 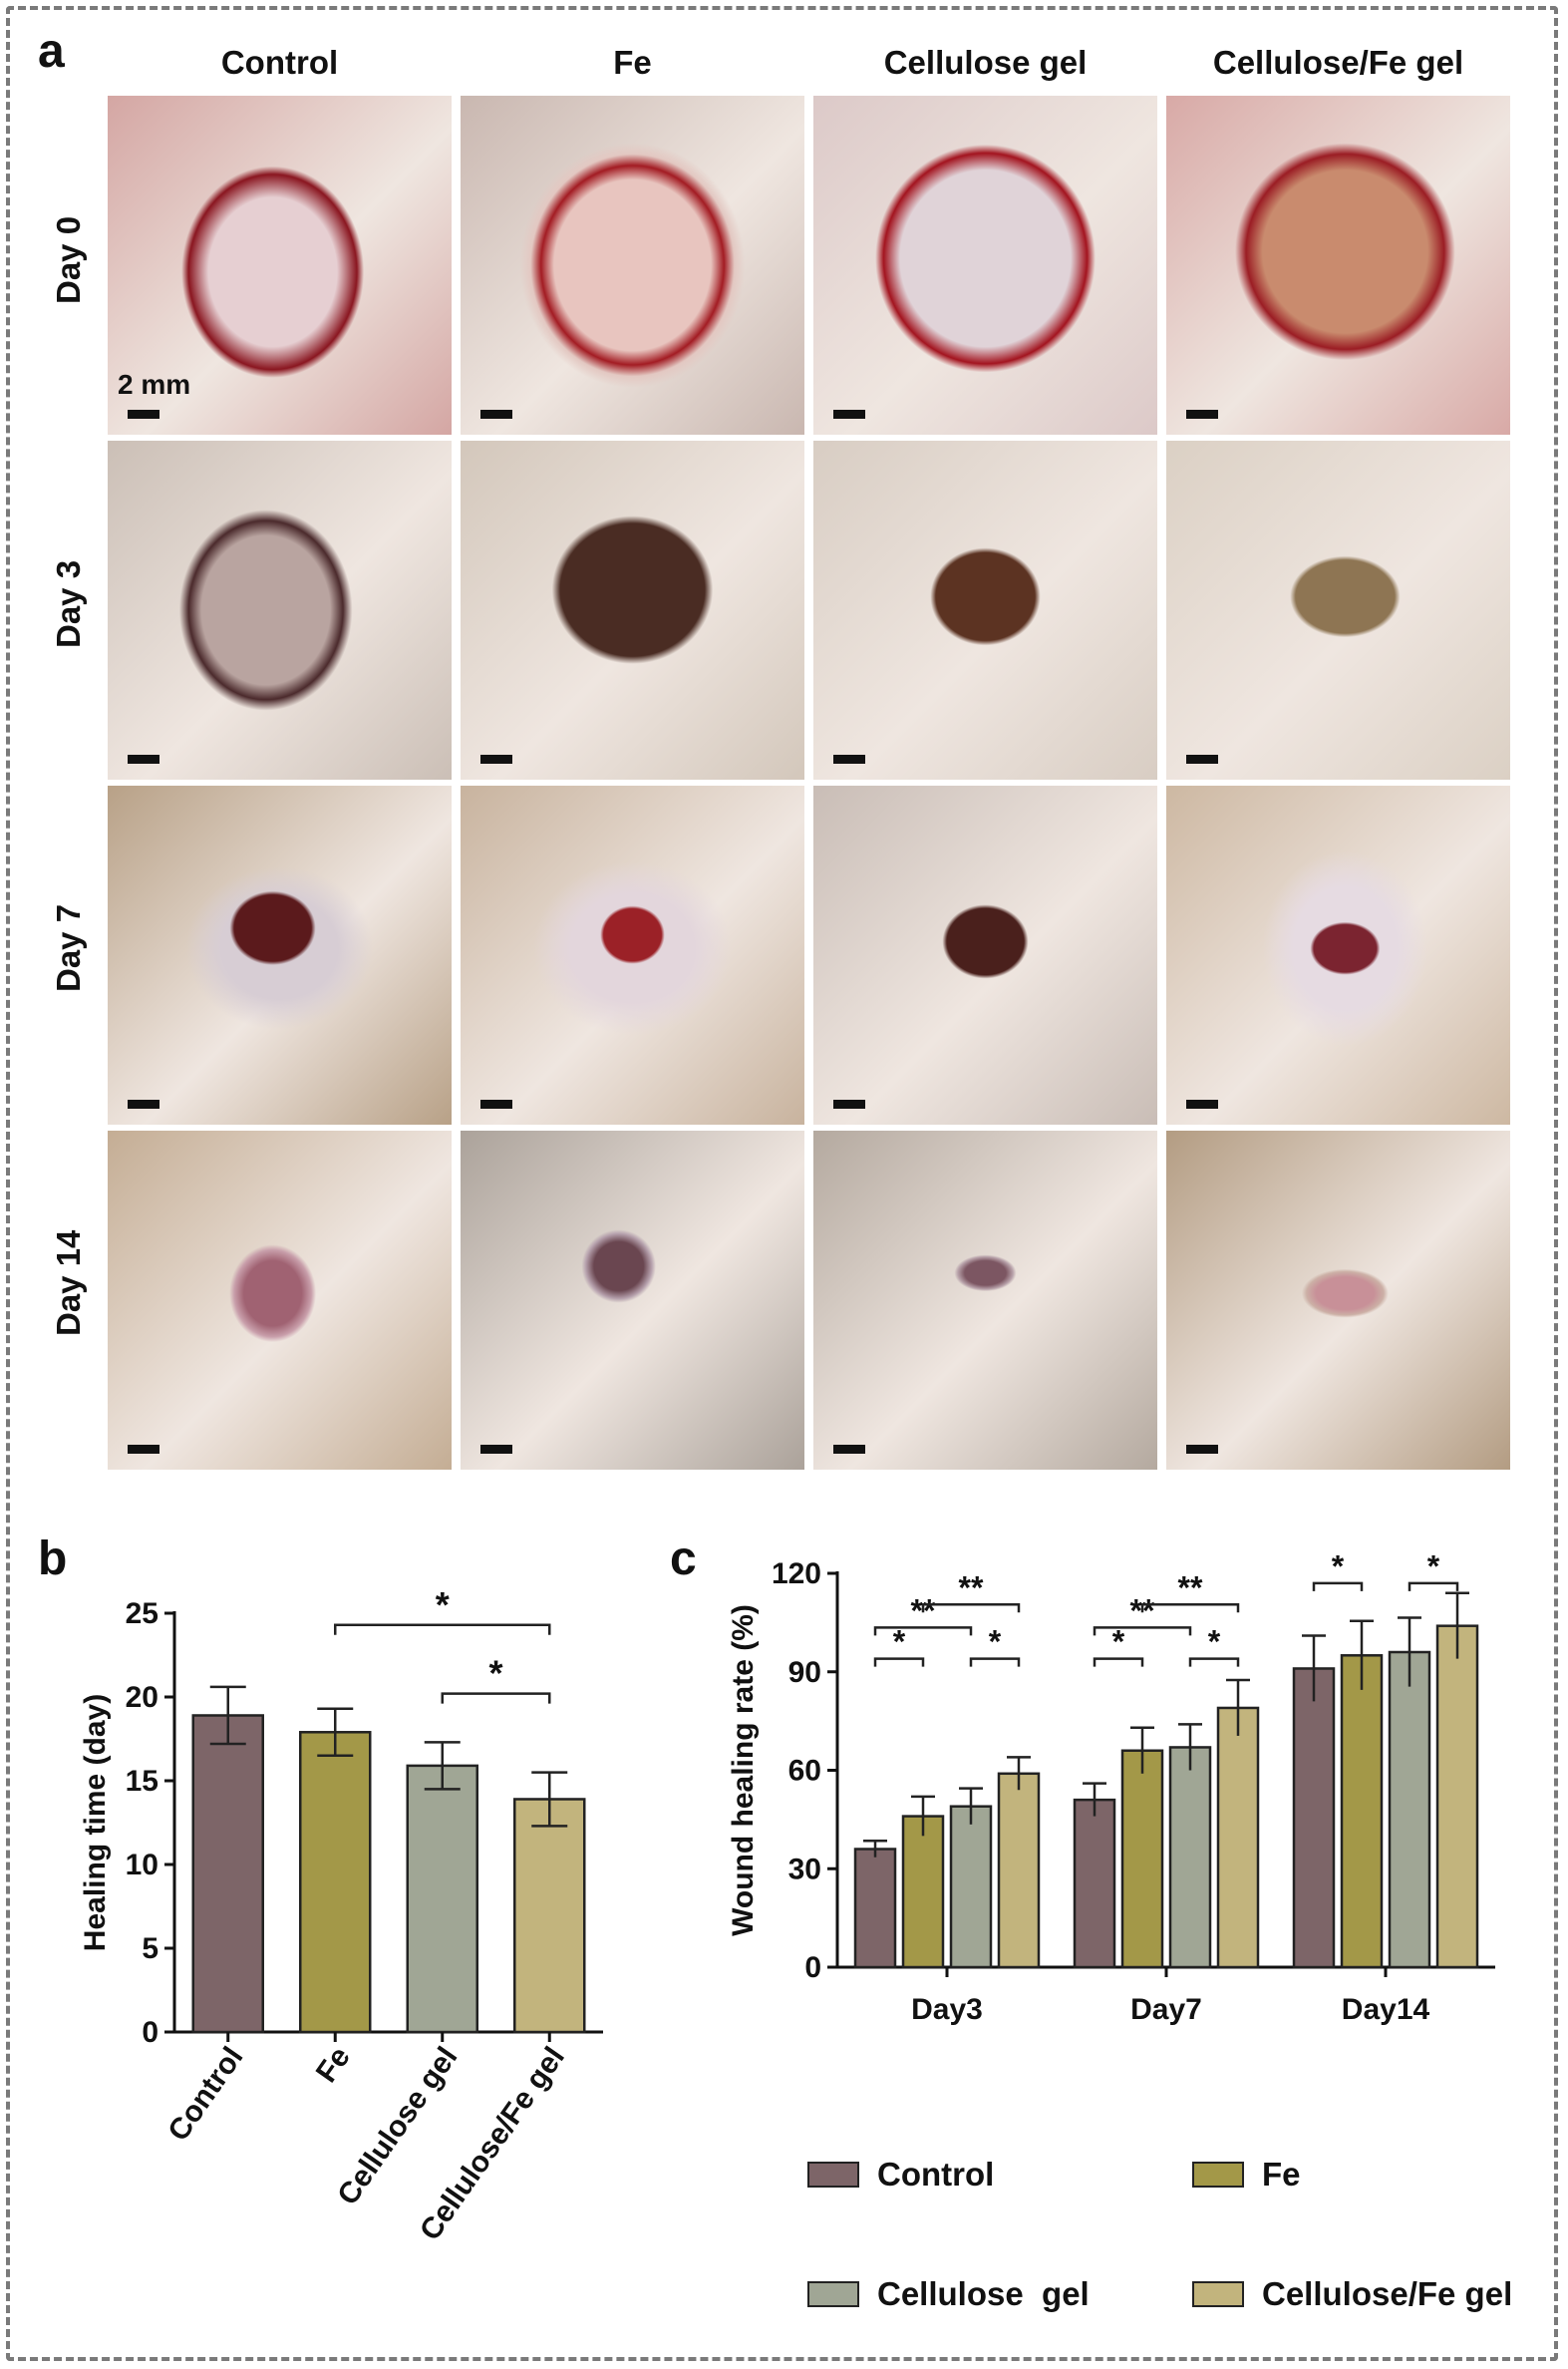 I want to click on wound-photo-control-day-0: 2 mm, so click(x=280, y=265).